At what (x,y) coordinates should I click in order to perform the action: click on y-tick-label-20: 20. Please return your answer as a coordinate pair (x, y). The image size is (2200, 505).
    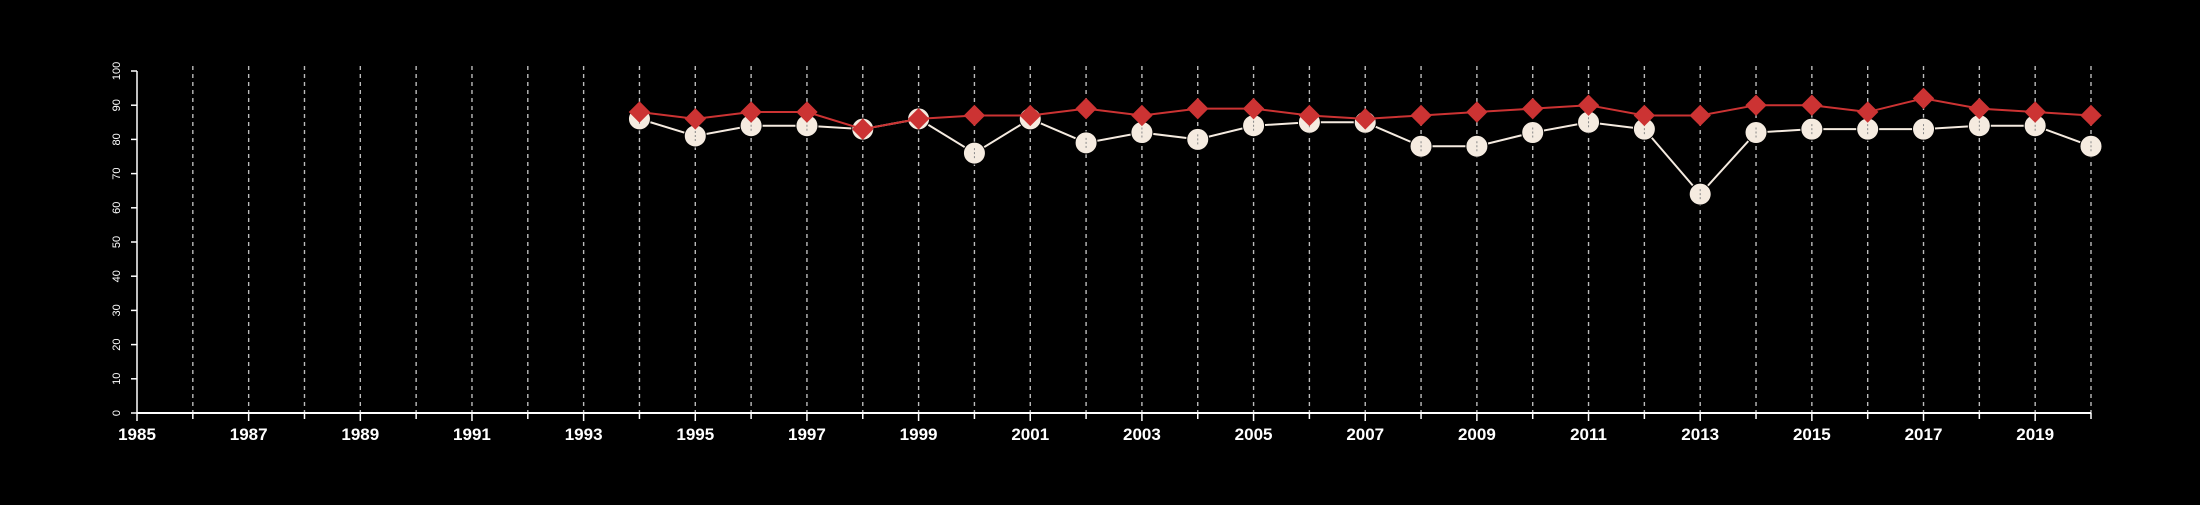
    Looking at the image, I should click on (117, 344).